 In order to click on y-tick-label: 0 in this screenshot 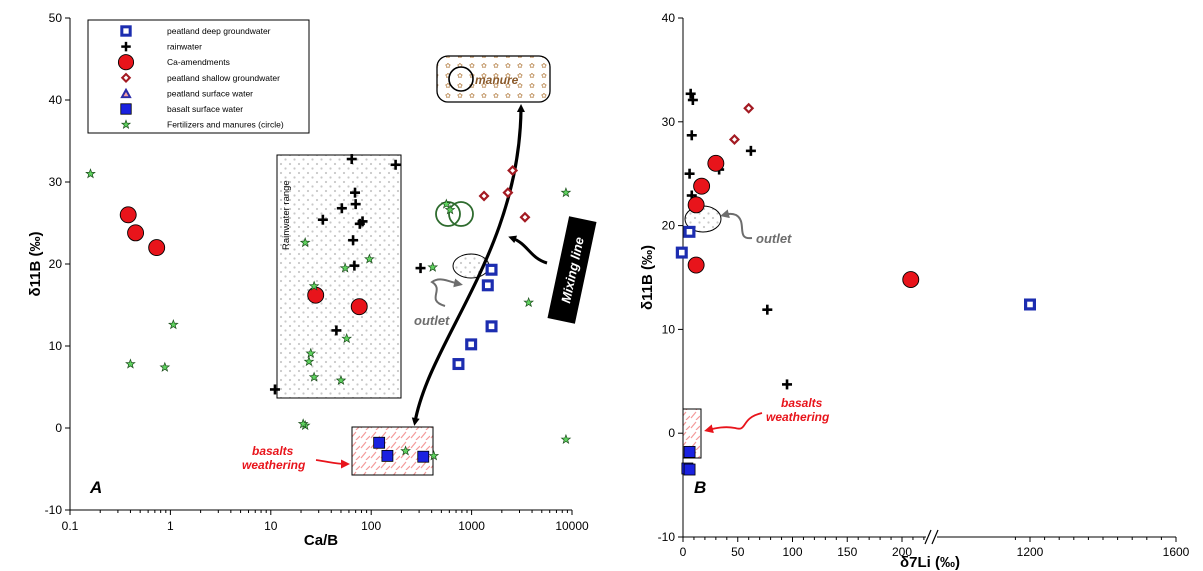, I will do `click(58, 428)`.